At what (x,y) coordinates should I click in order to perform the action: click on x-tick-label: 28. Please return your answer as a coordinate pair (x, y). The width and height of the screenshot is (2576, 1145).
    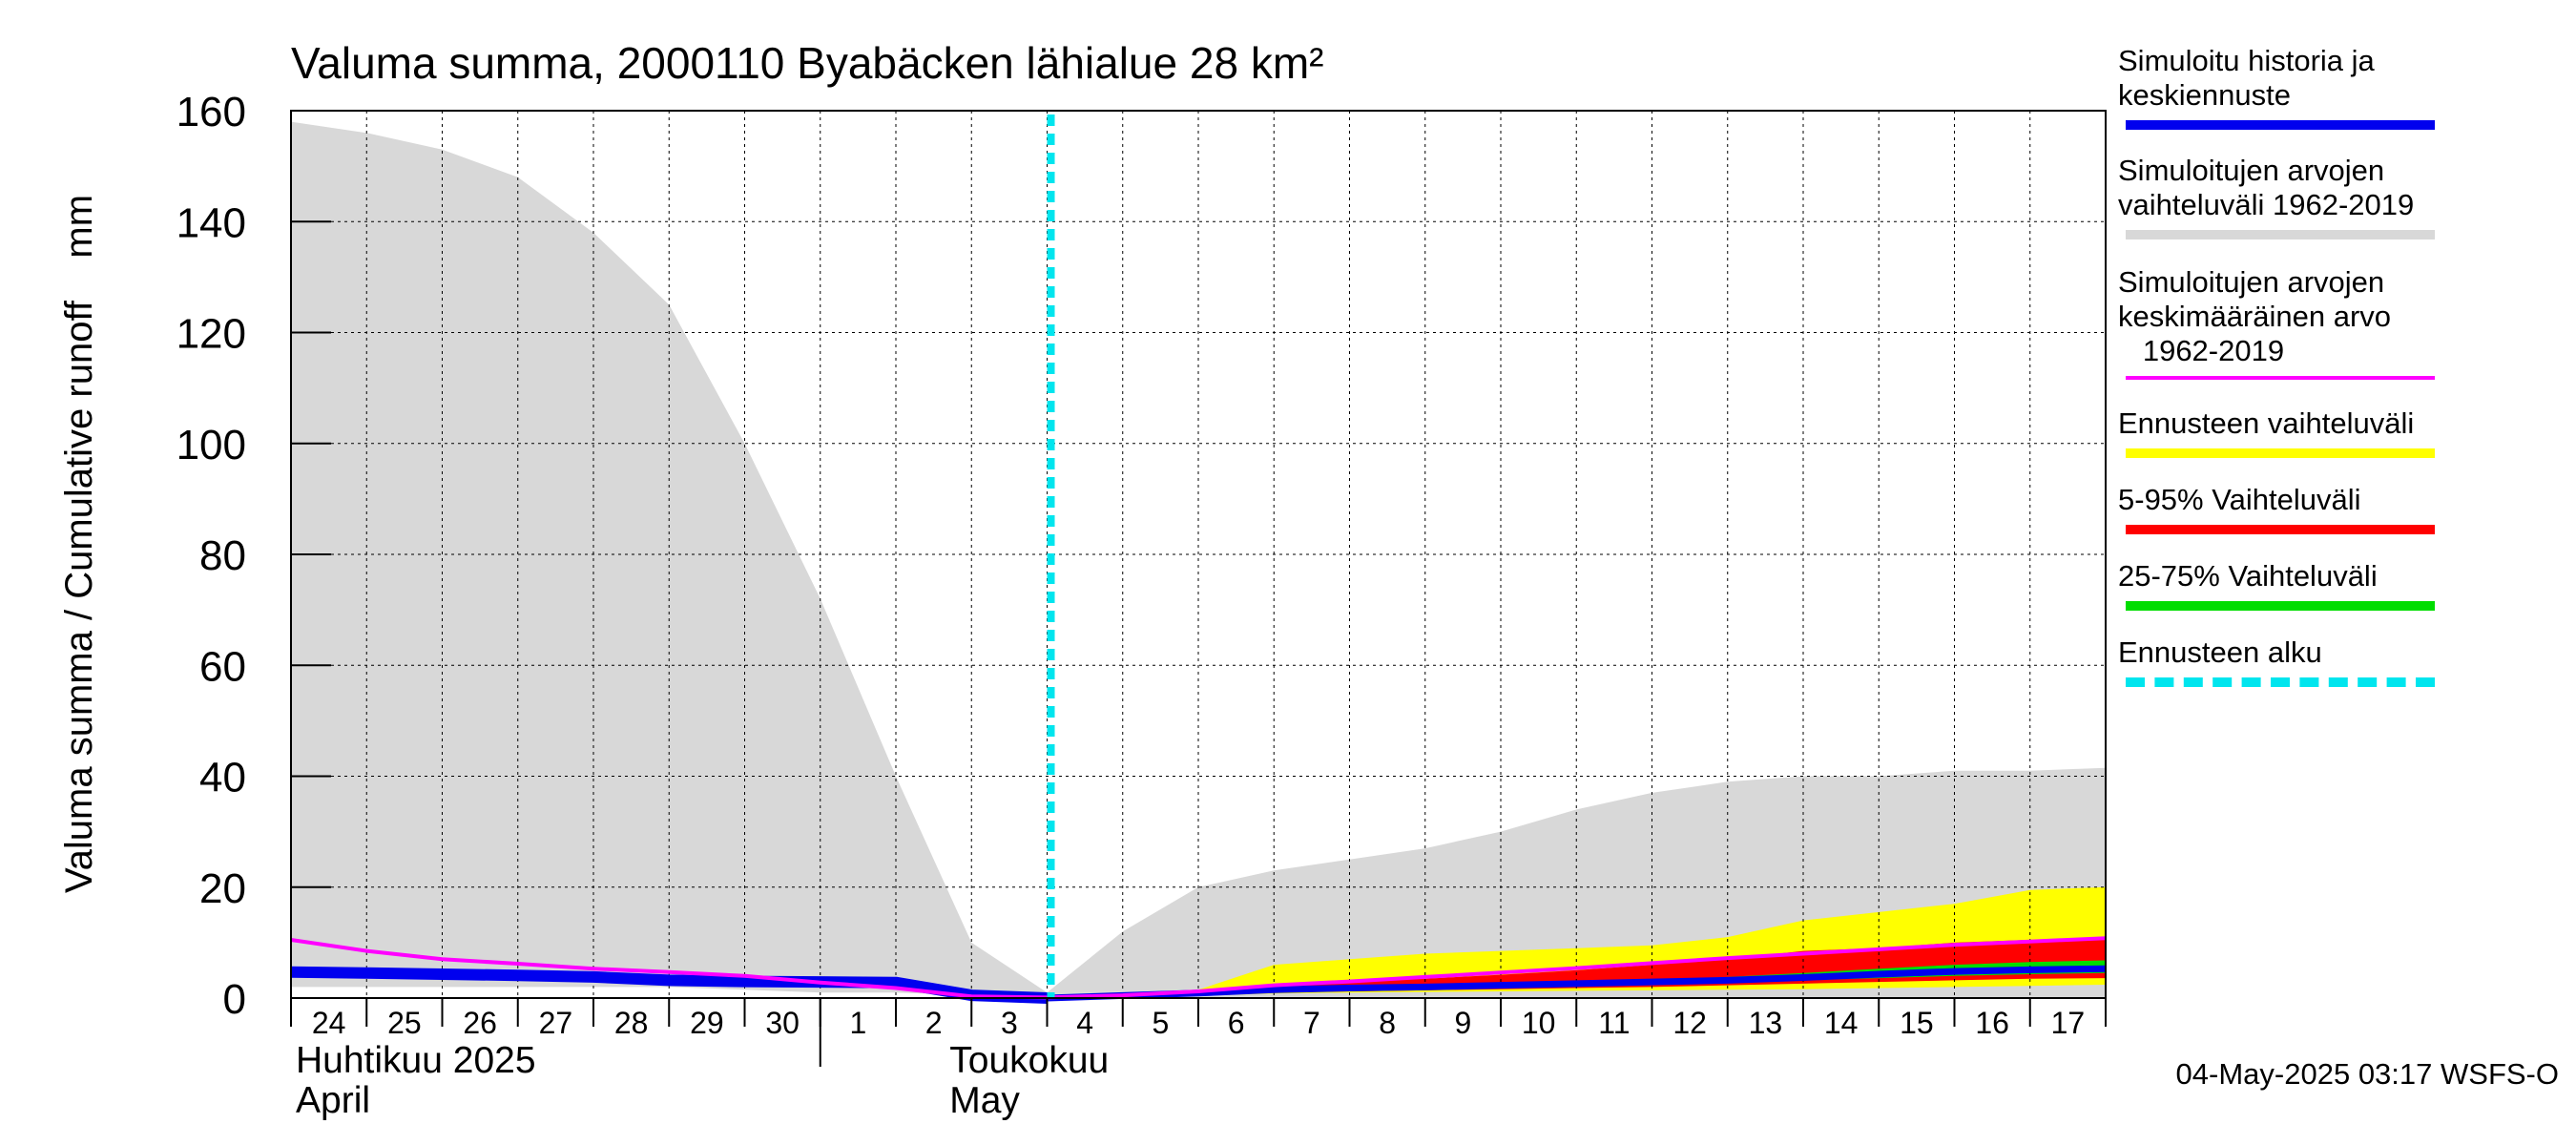
    Looking at the image, I should click on (631, 1023).